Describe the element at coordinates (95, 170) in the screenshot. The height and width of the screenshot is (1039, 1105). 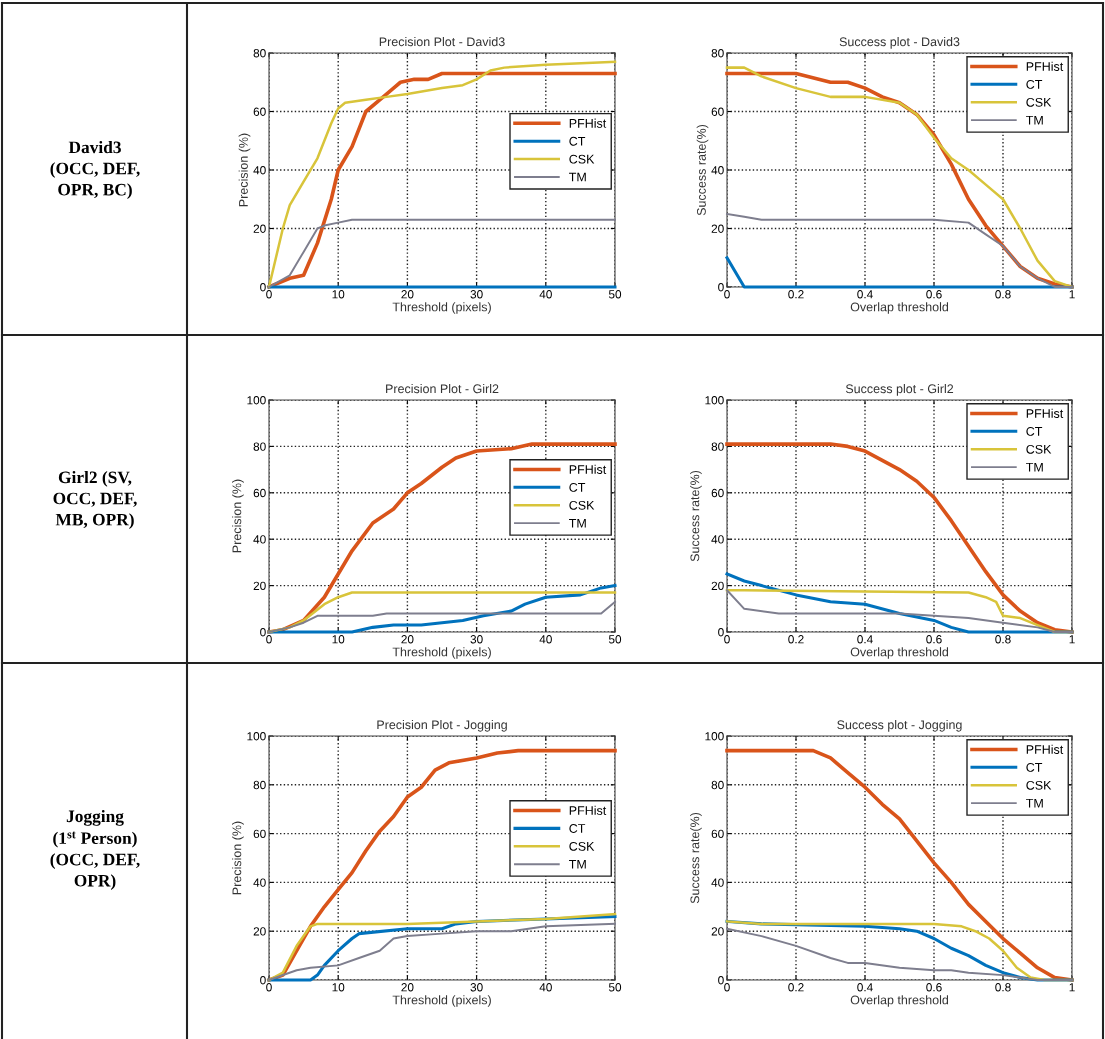
I see `text: David3 (OCC, DEF, OPR, BC)` at that location.